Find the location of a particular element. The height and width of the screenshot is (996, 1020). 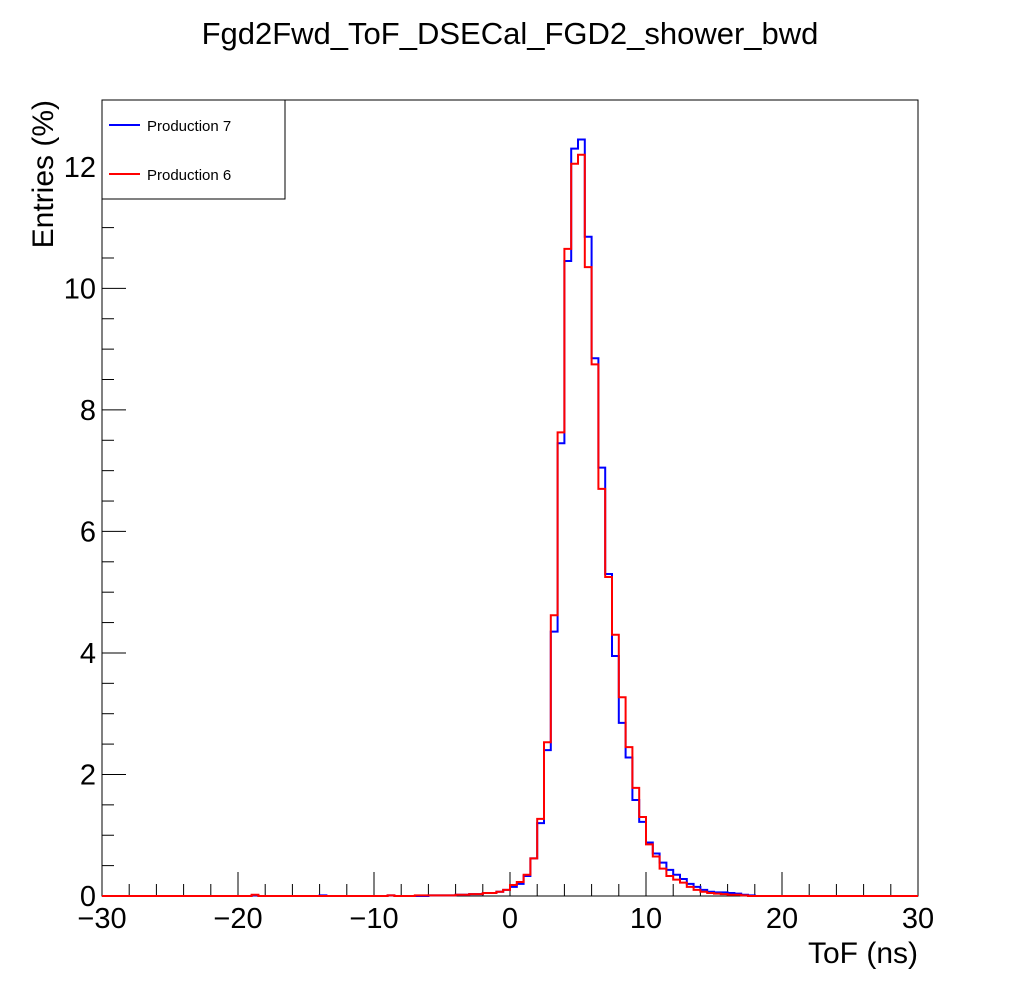

legend: Production 7 Production 6 is located at coordinates (193, 149).